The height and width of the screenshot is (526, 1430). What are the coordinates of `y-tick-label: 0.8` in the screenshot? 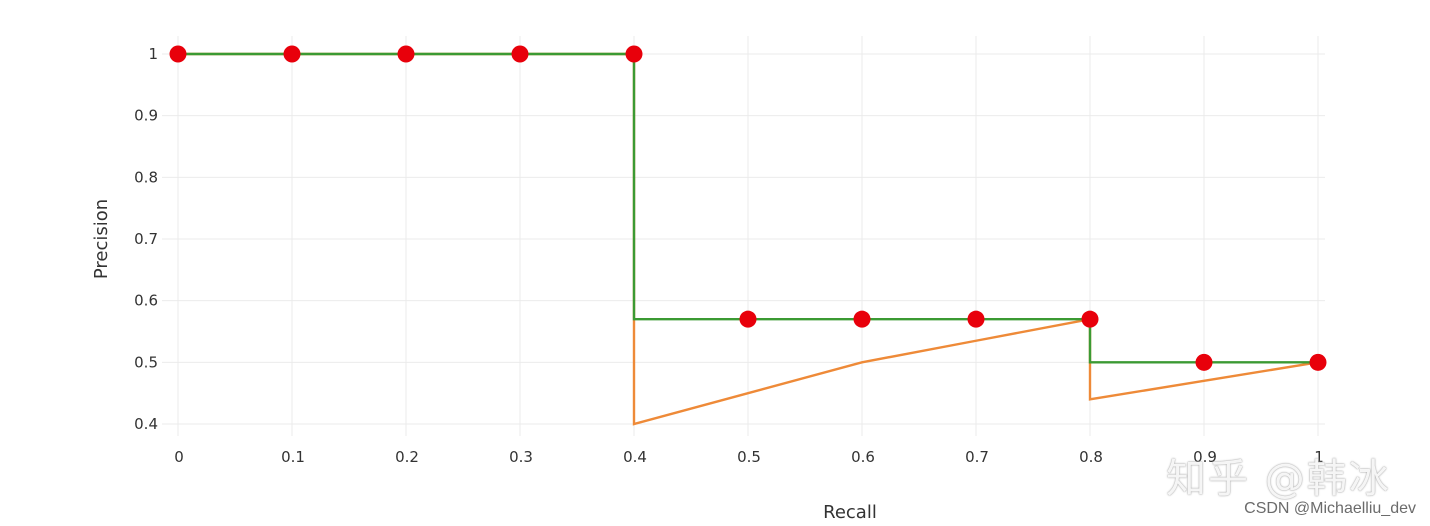 It's located at (146, 177).